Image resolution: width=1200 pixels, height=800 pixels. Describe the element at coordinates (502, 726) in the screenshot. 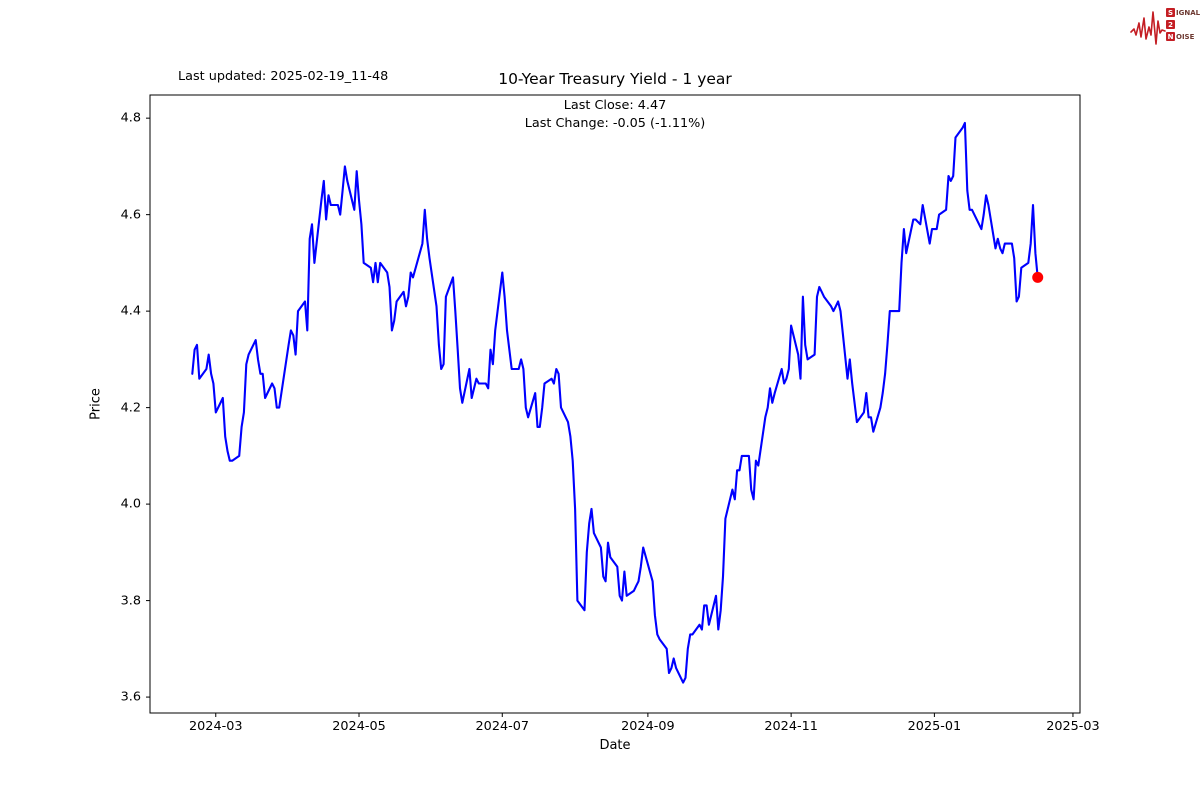

I see `x-tick-label: 2024-07` at that location.